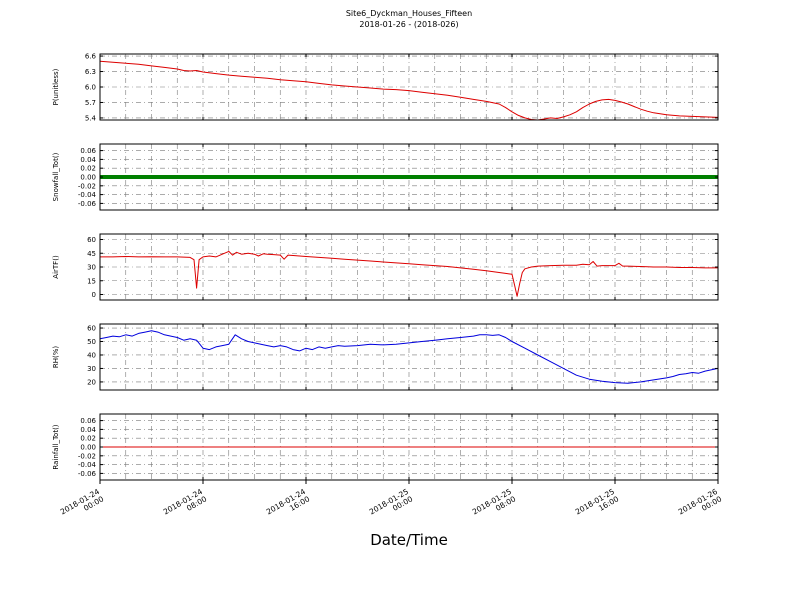 This screenshot has width=800, height=600. What do you see at coordinates (90, 72) in the screenshot?
I see `y-tick-label: 6.3` at bounding box center [90, 72].